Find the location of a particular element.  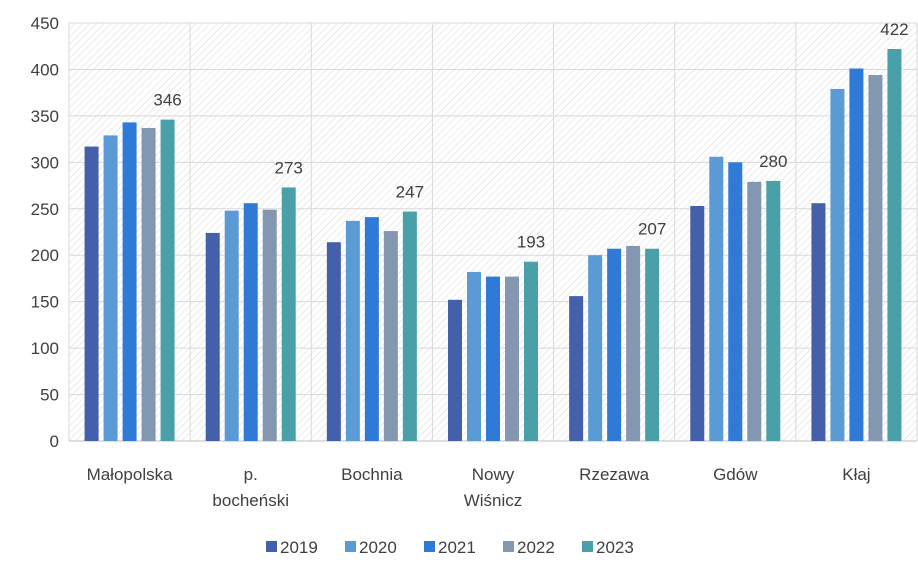

legend-item-2023: 2023 is located at coordinates (608, 547).